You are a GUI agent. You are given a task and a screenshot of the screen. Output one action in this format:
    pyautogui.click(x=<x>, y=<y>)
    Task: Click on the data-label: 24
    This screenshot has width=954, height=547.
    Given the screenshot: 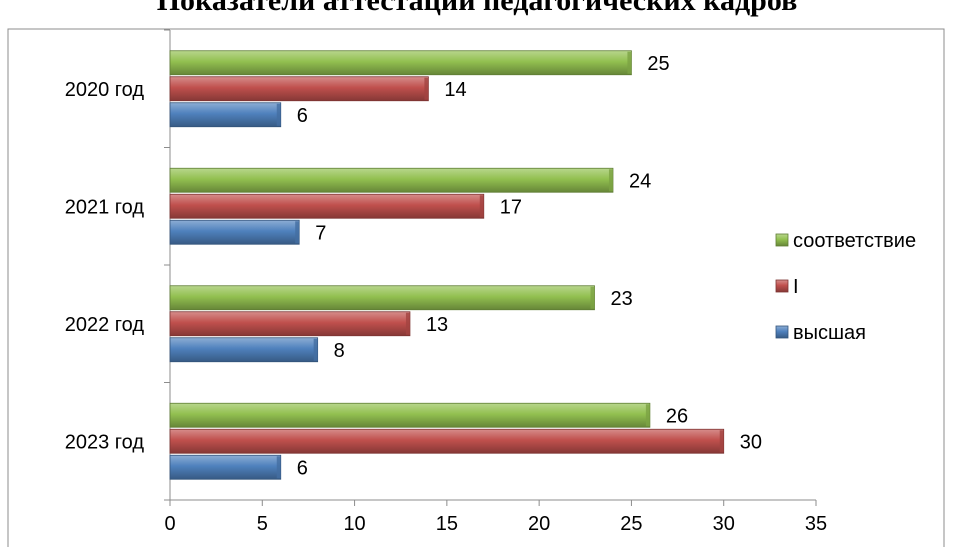 What is the action you would take?
    pyautogui.click(x=640, y=181)
    